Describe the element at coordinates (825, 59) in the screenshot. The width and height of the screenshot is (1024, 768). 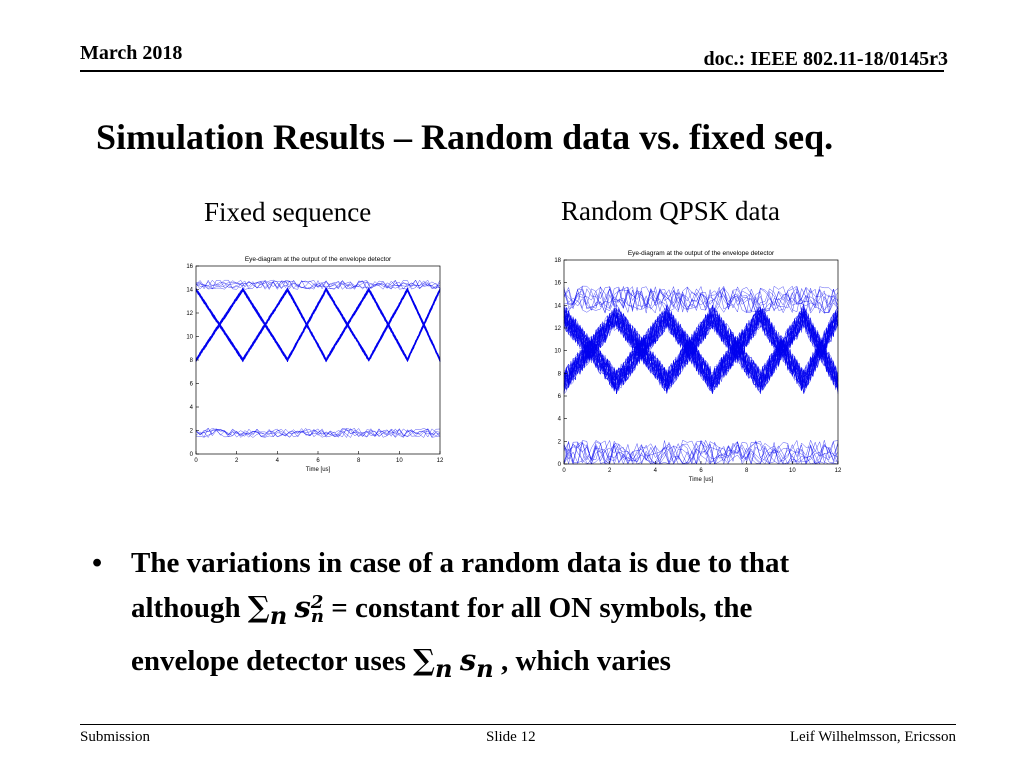
I see `header-doc-id: doc.: IEEE 802.11-18/0145r3` at that location.